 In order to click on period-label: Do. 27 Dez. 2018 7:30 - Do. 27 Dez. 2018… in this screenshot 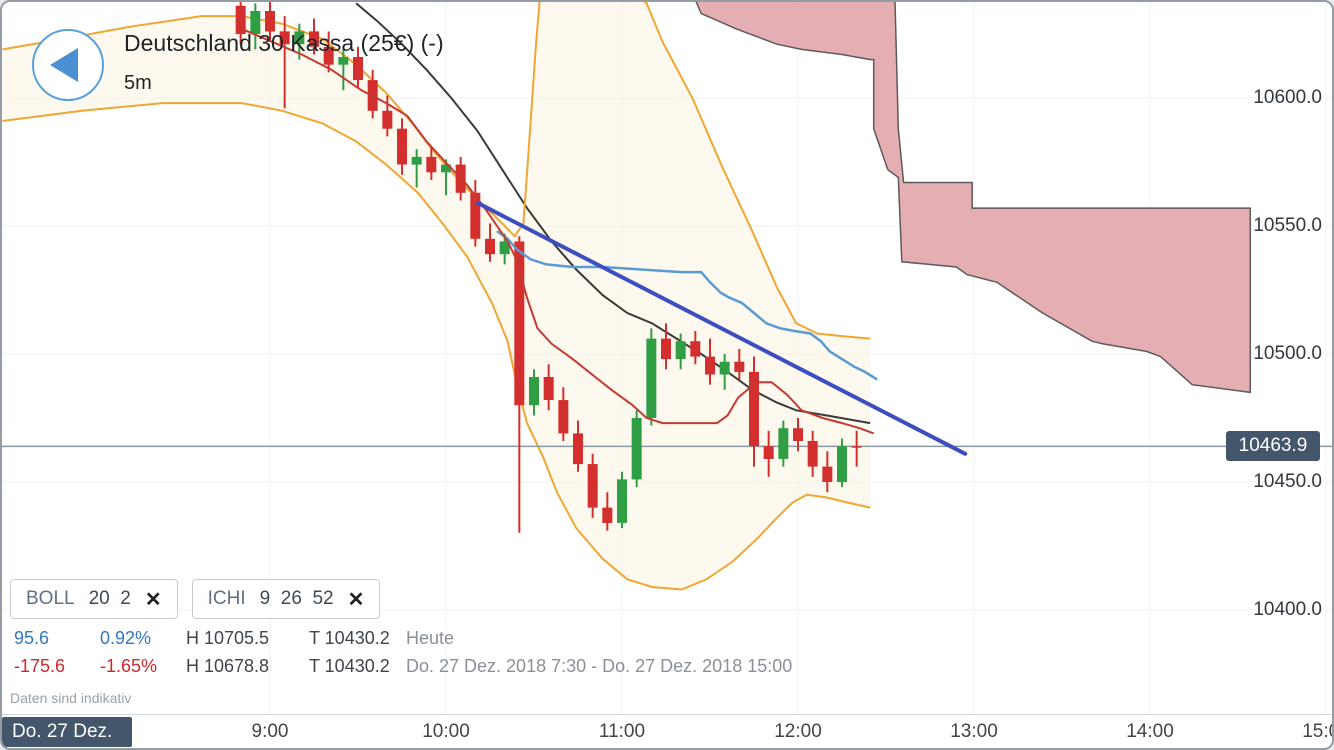, I will do `click(599, 666)`.